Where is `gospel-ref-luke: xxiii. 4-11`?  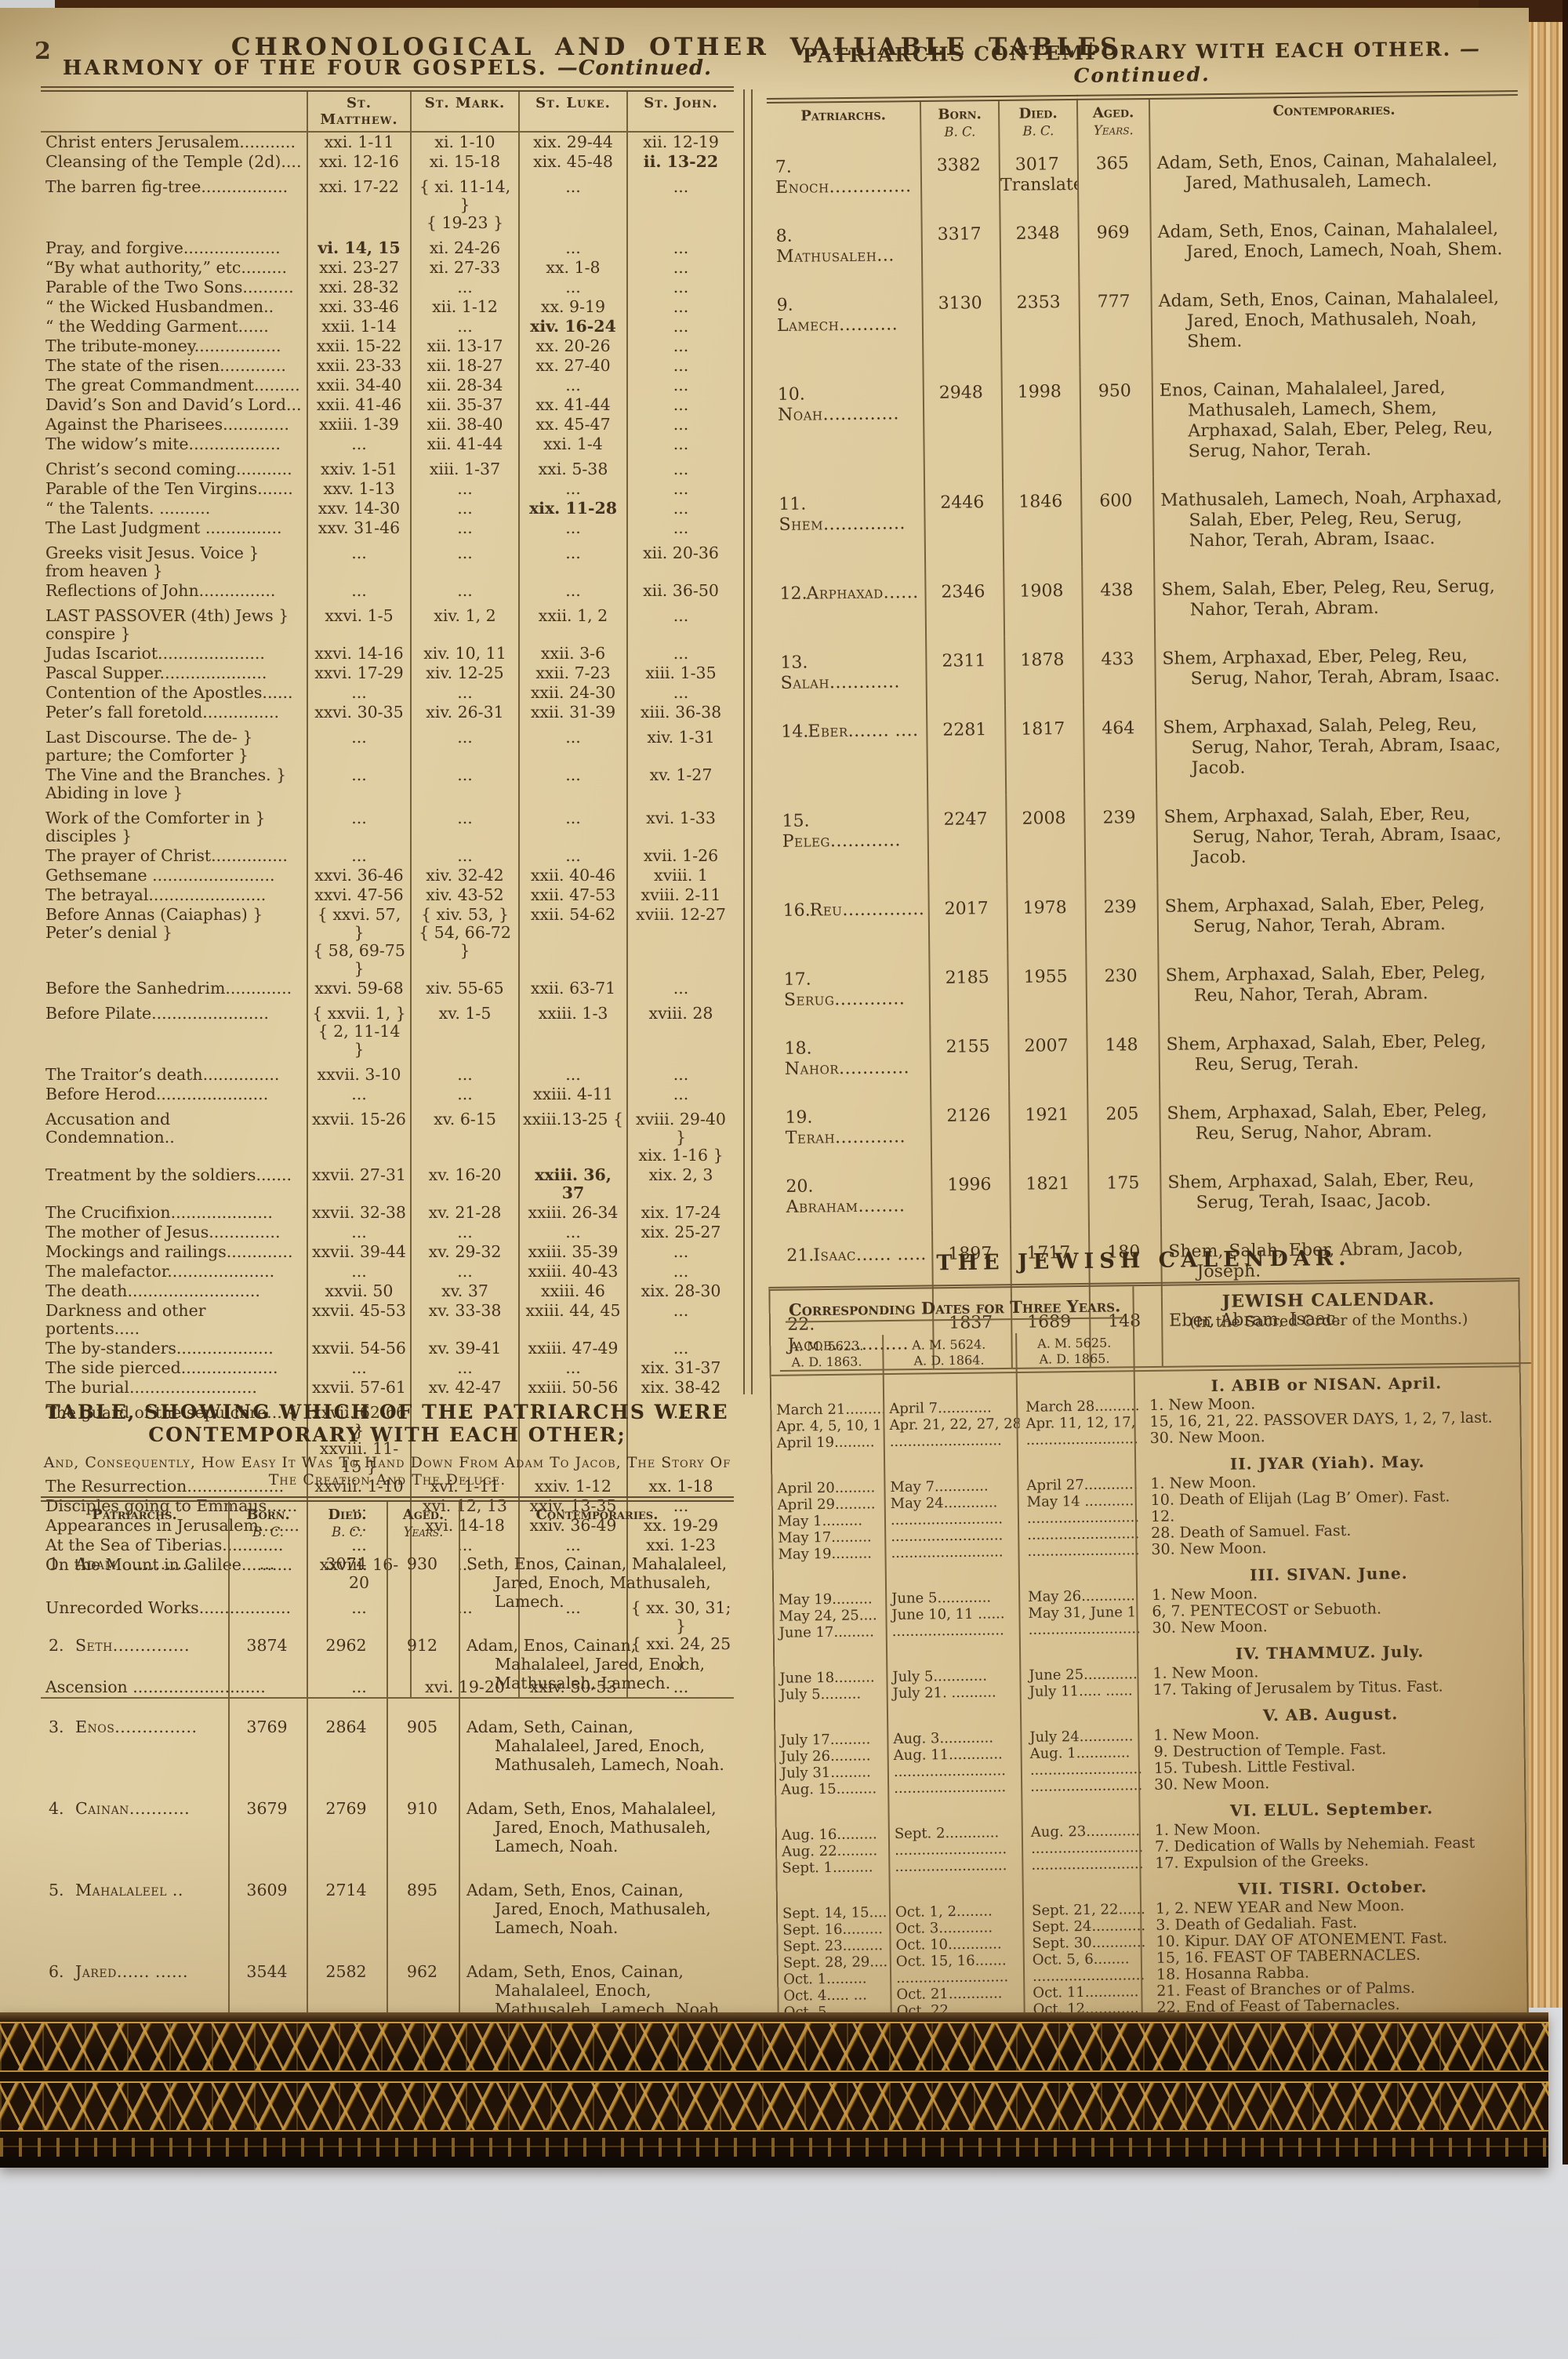 gospel-ref-luke: xxiii. 4-11 is located at coordinates (572, 1094).